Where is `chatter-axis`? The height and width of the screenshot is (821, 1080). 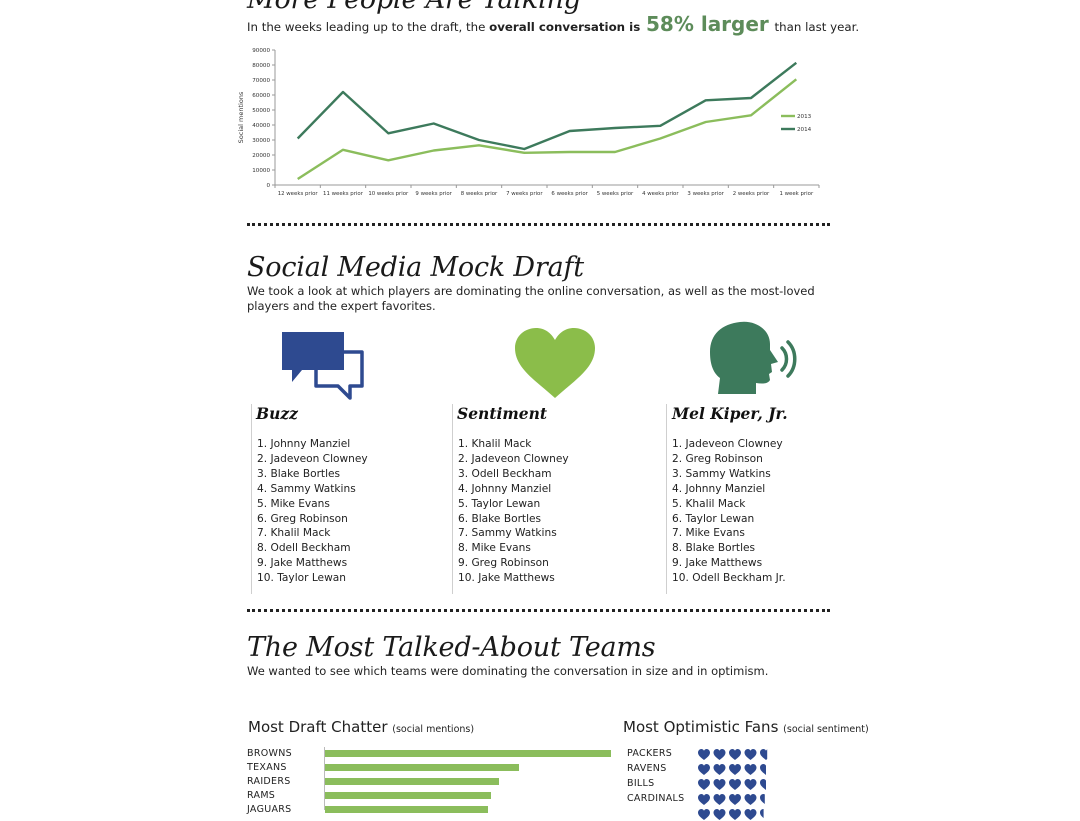
chatter-axis is located at coordinates (324, 778).